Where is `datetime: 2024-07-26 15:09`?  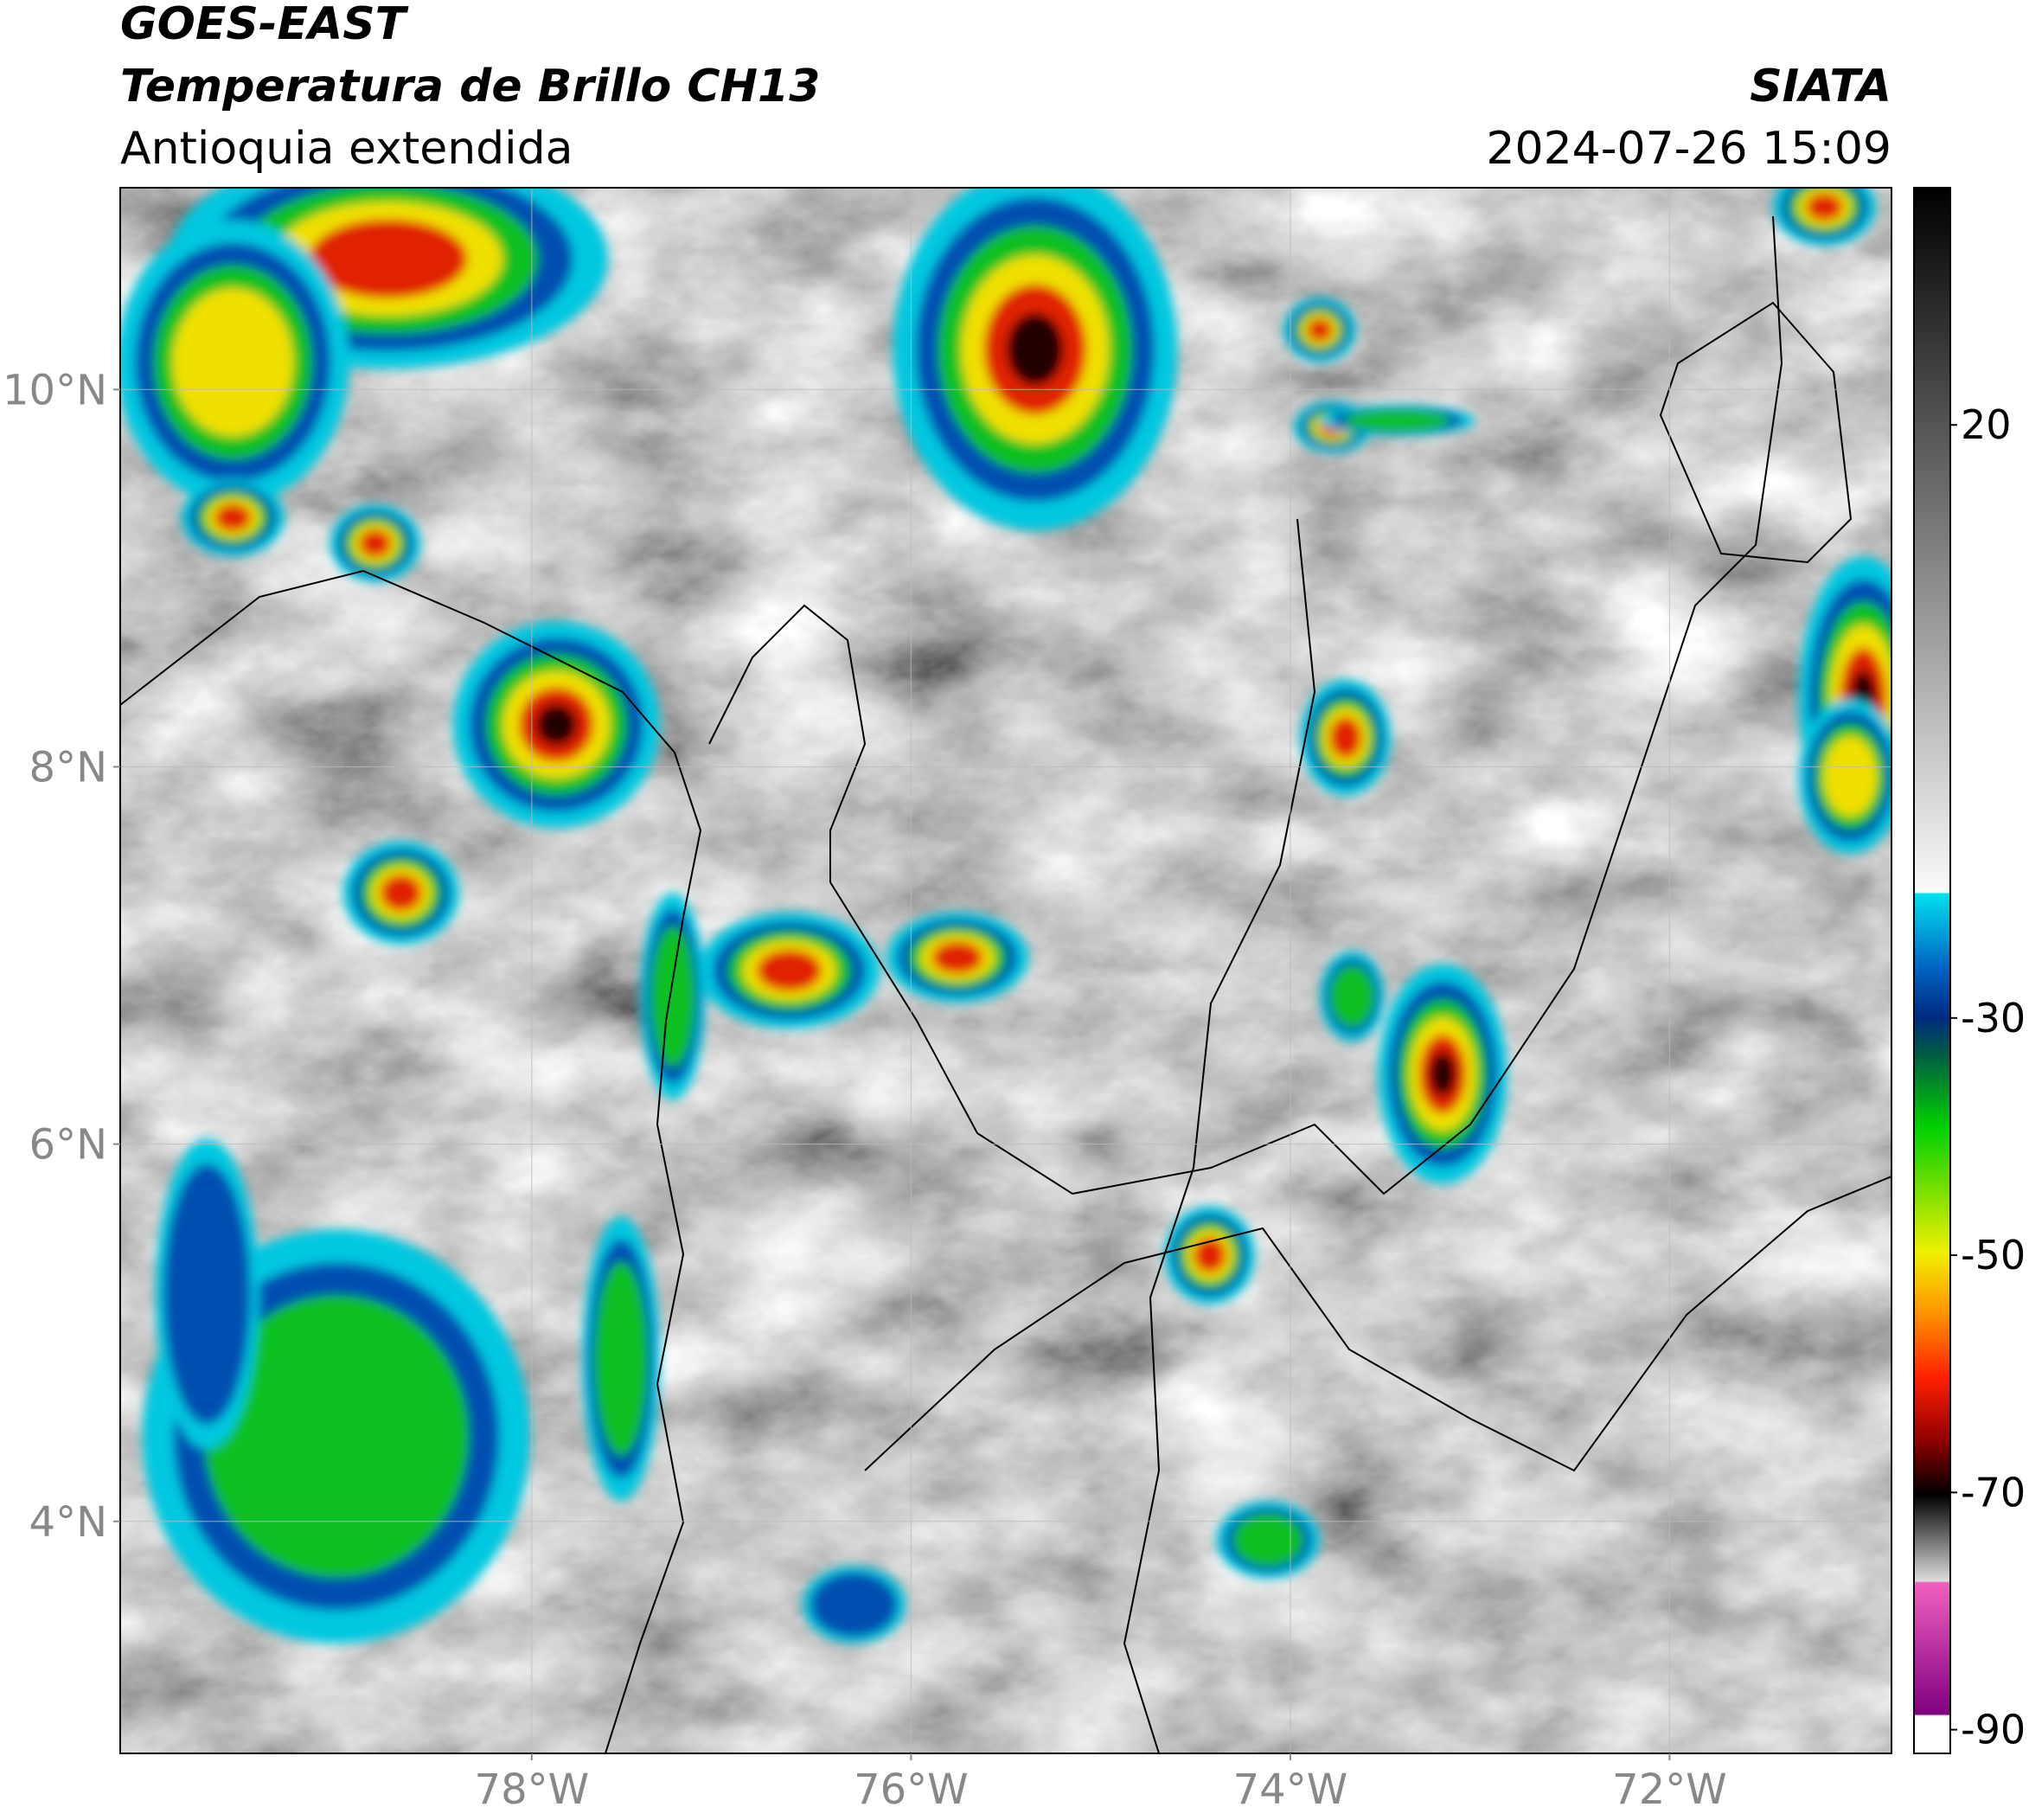 datetime: 2024-07-26 15:09 is located at coordinates (1688, 149).